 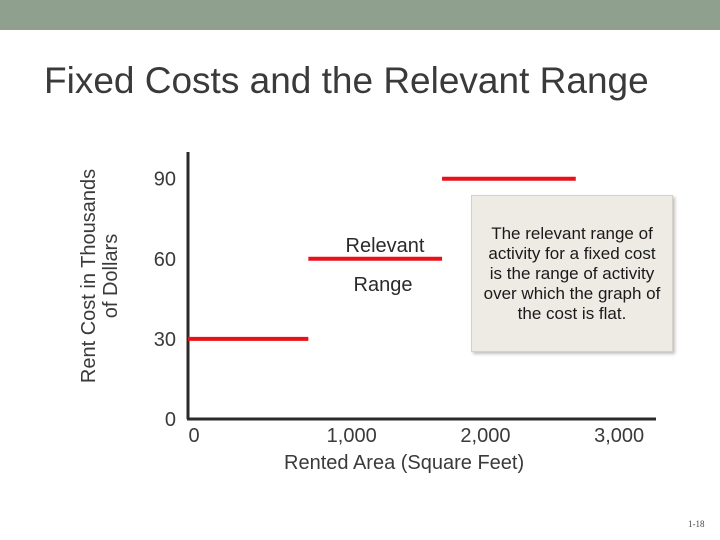 What do you see at coordinates (193, 436) in the screenshot?
I see `x-tick-label: 0` at bounding box center [193, 436].